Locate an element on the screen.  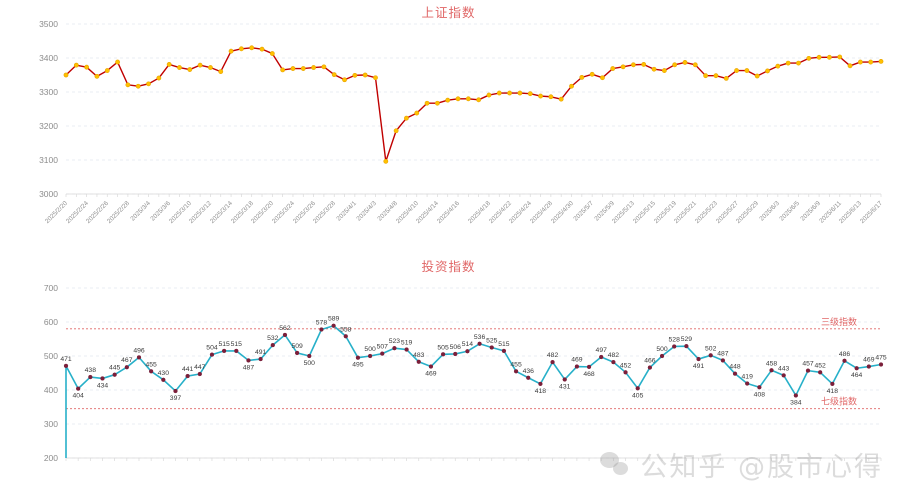
data-label-67: 475 is located at coordinates (881, 358).